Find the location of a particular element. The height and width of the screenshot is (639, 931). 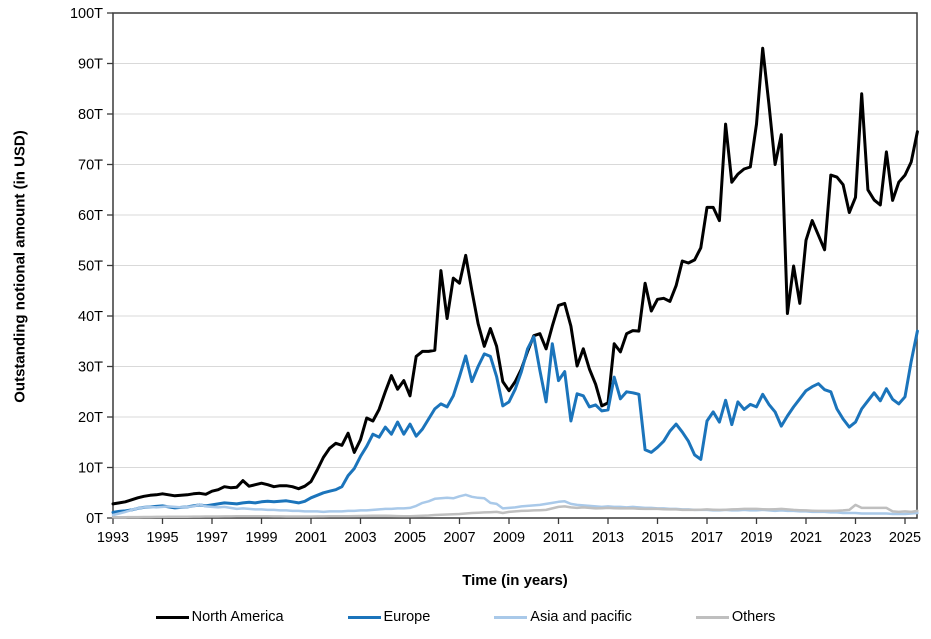

y-tick-label: 30T is located at coordinates (90, 368).